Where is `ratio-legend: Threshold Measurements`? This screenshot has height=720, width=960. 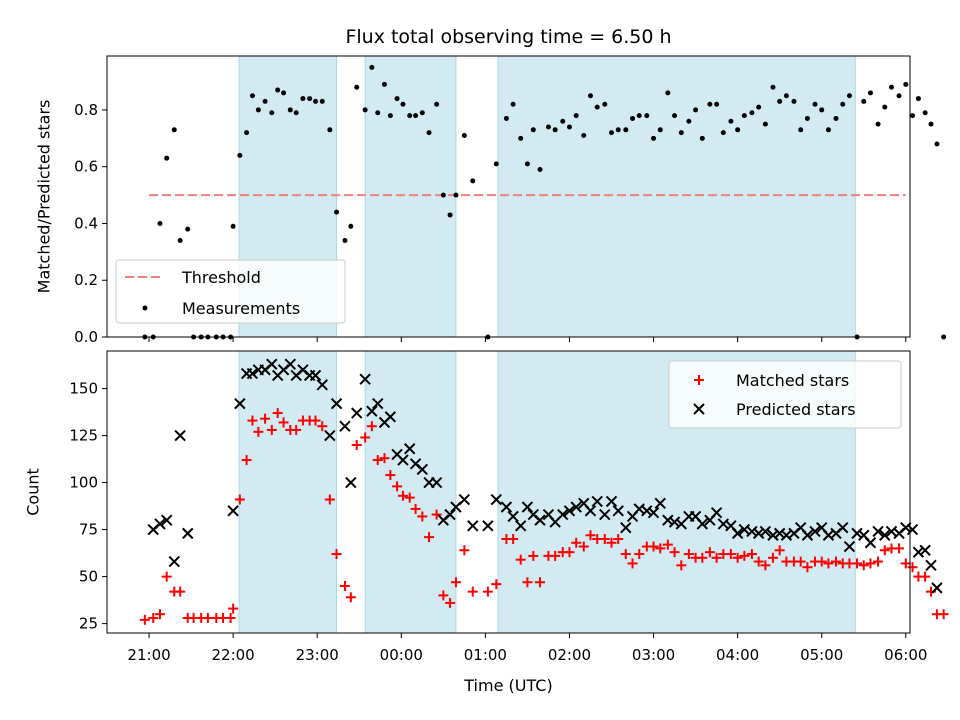 ratio-legend: Threshold Measurements is located at coordinates (230, 291).